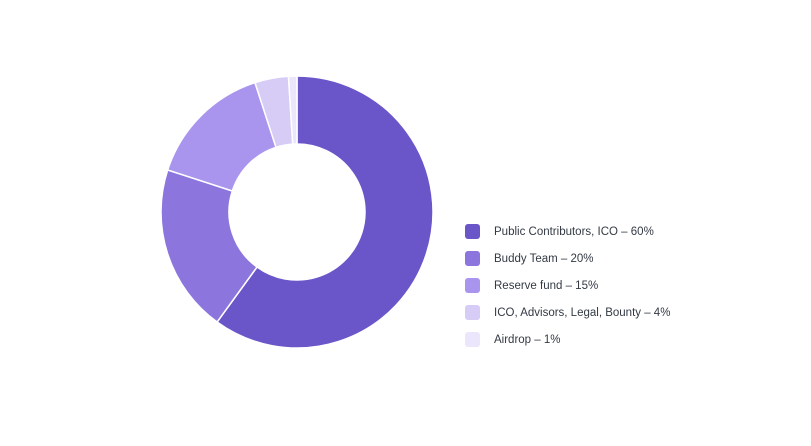 The image size is (811, 446). Describe the element at coordinates (630, 258) in the screenshot. I see `legend-item: Buddy Team – 20%` at that location.